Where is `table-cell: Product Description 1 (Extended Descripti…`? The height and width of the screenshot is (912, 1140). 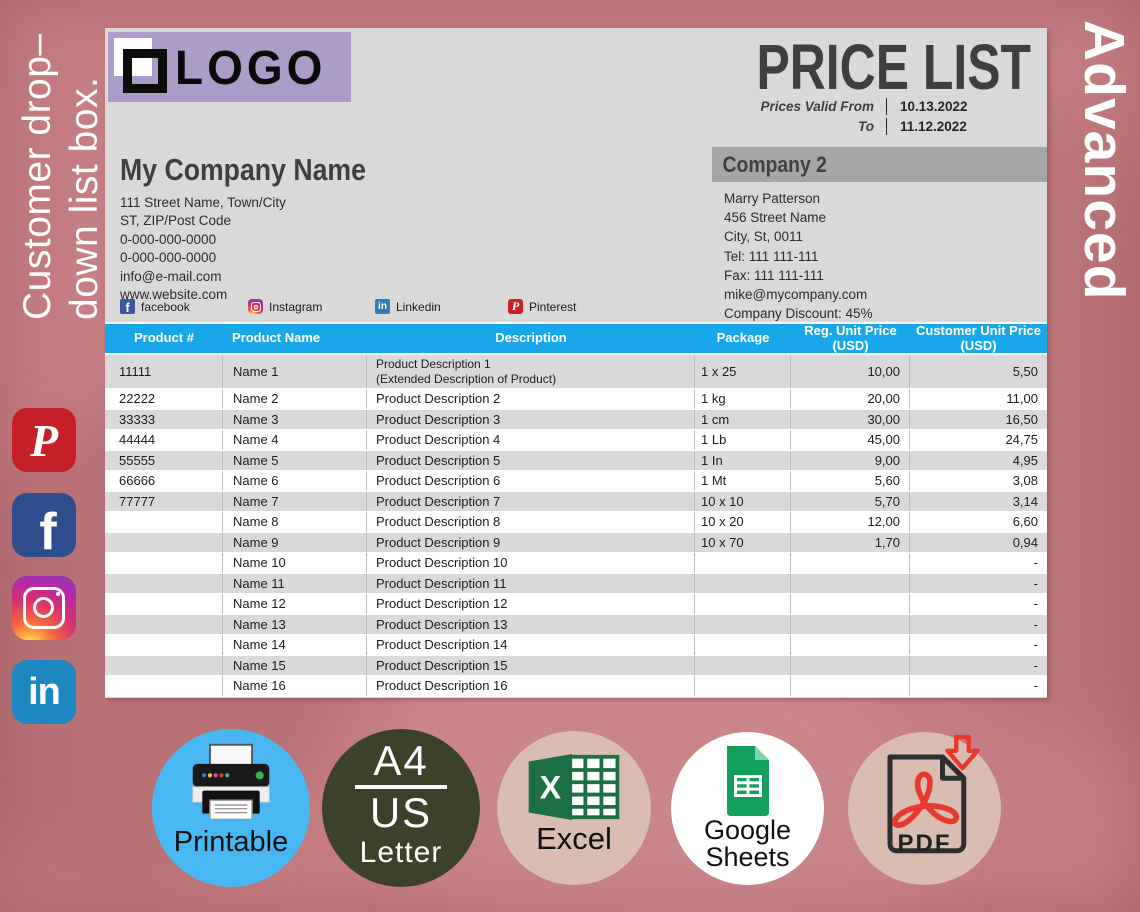 table-cell: Product Description 1 (Extended Descripti… is located at coordinates (531, 371).